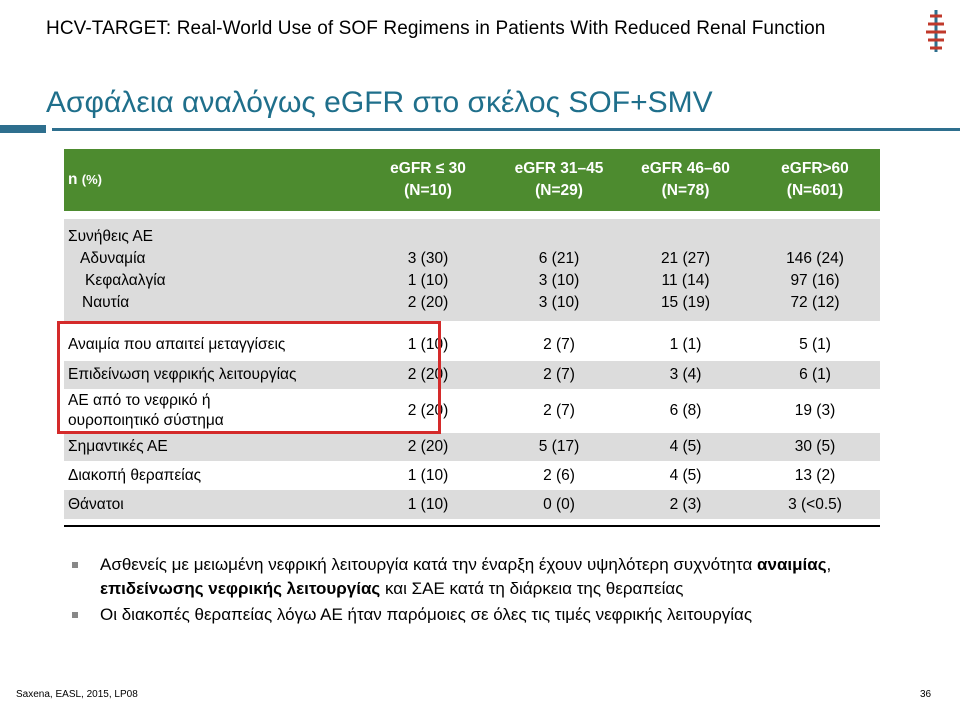 This screenshot has width=960, height=720. What do you see at coordinates (815, 375) in the screenshot?
I see `table-cell: 6 (1)` at bounding box center [815, 375].